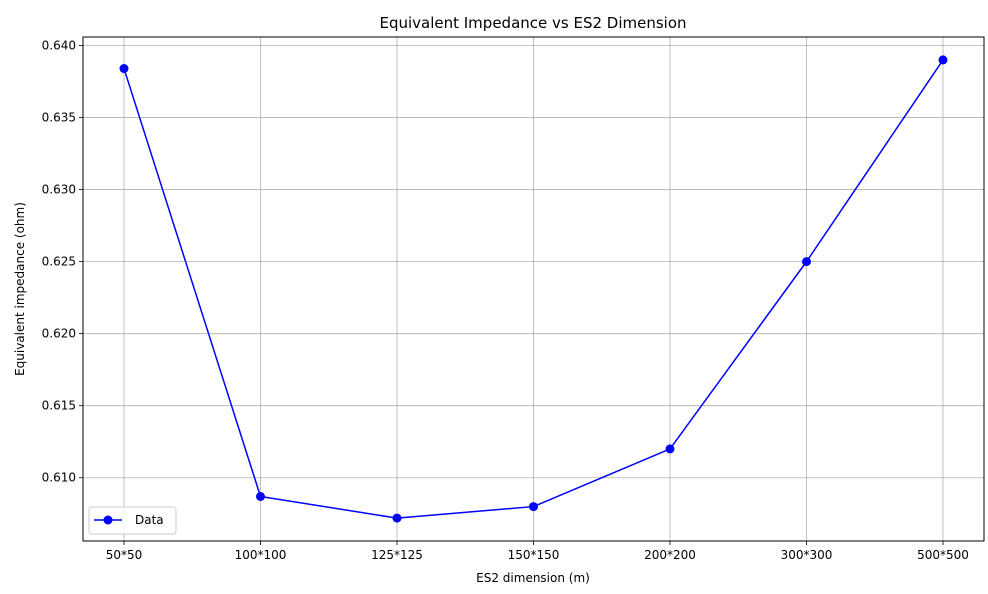 Image resolution: width=988 pixels, height=594 pixels. Describe the element at coordinates (261, 555) in the screenshot. I see `x-tick-label: 100*100` at that location.